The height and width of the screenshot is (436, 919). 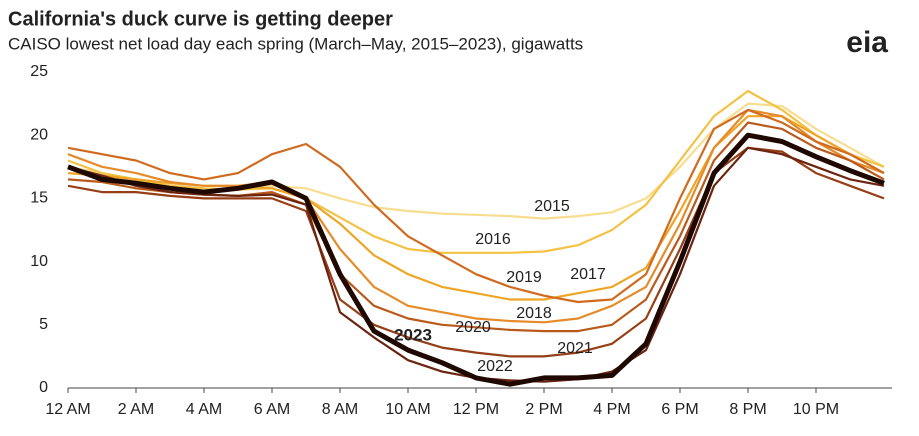 What do you see at coordinates (67, 409) in the screenshot?
I see `x-tick-label: 12 AM` at bounding box center [67, 409].